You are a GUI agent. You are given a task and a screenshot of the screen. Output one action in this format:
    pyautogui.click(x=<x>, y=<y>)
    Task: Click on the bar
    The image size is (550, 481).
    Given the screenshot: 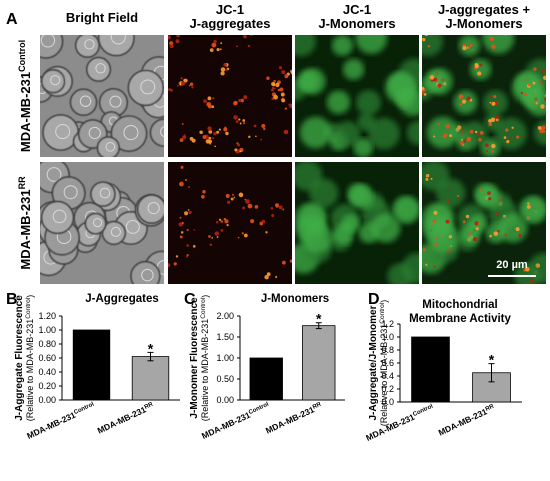 What is the action you would take?
    pyautogui.click(x=430, y=369)
    